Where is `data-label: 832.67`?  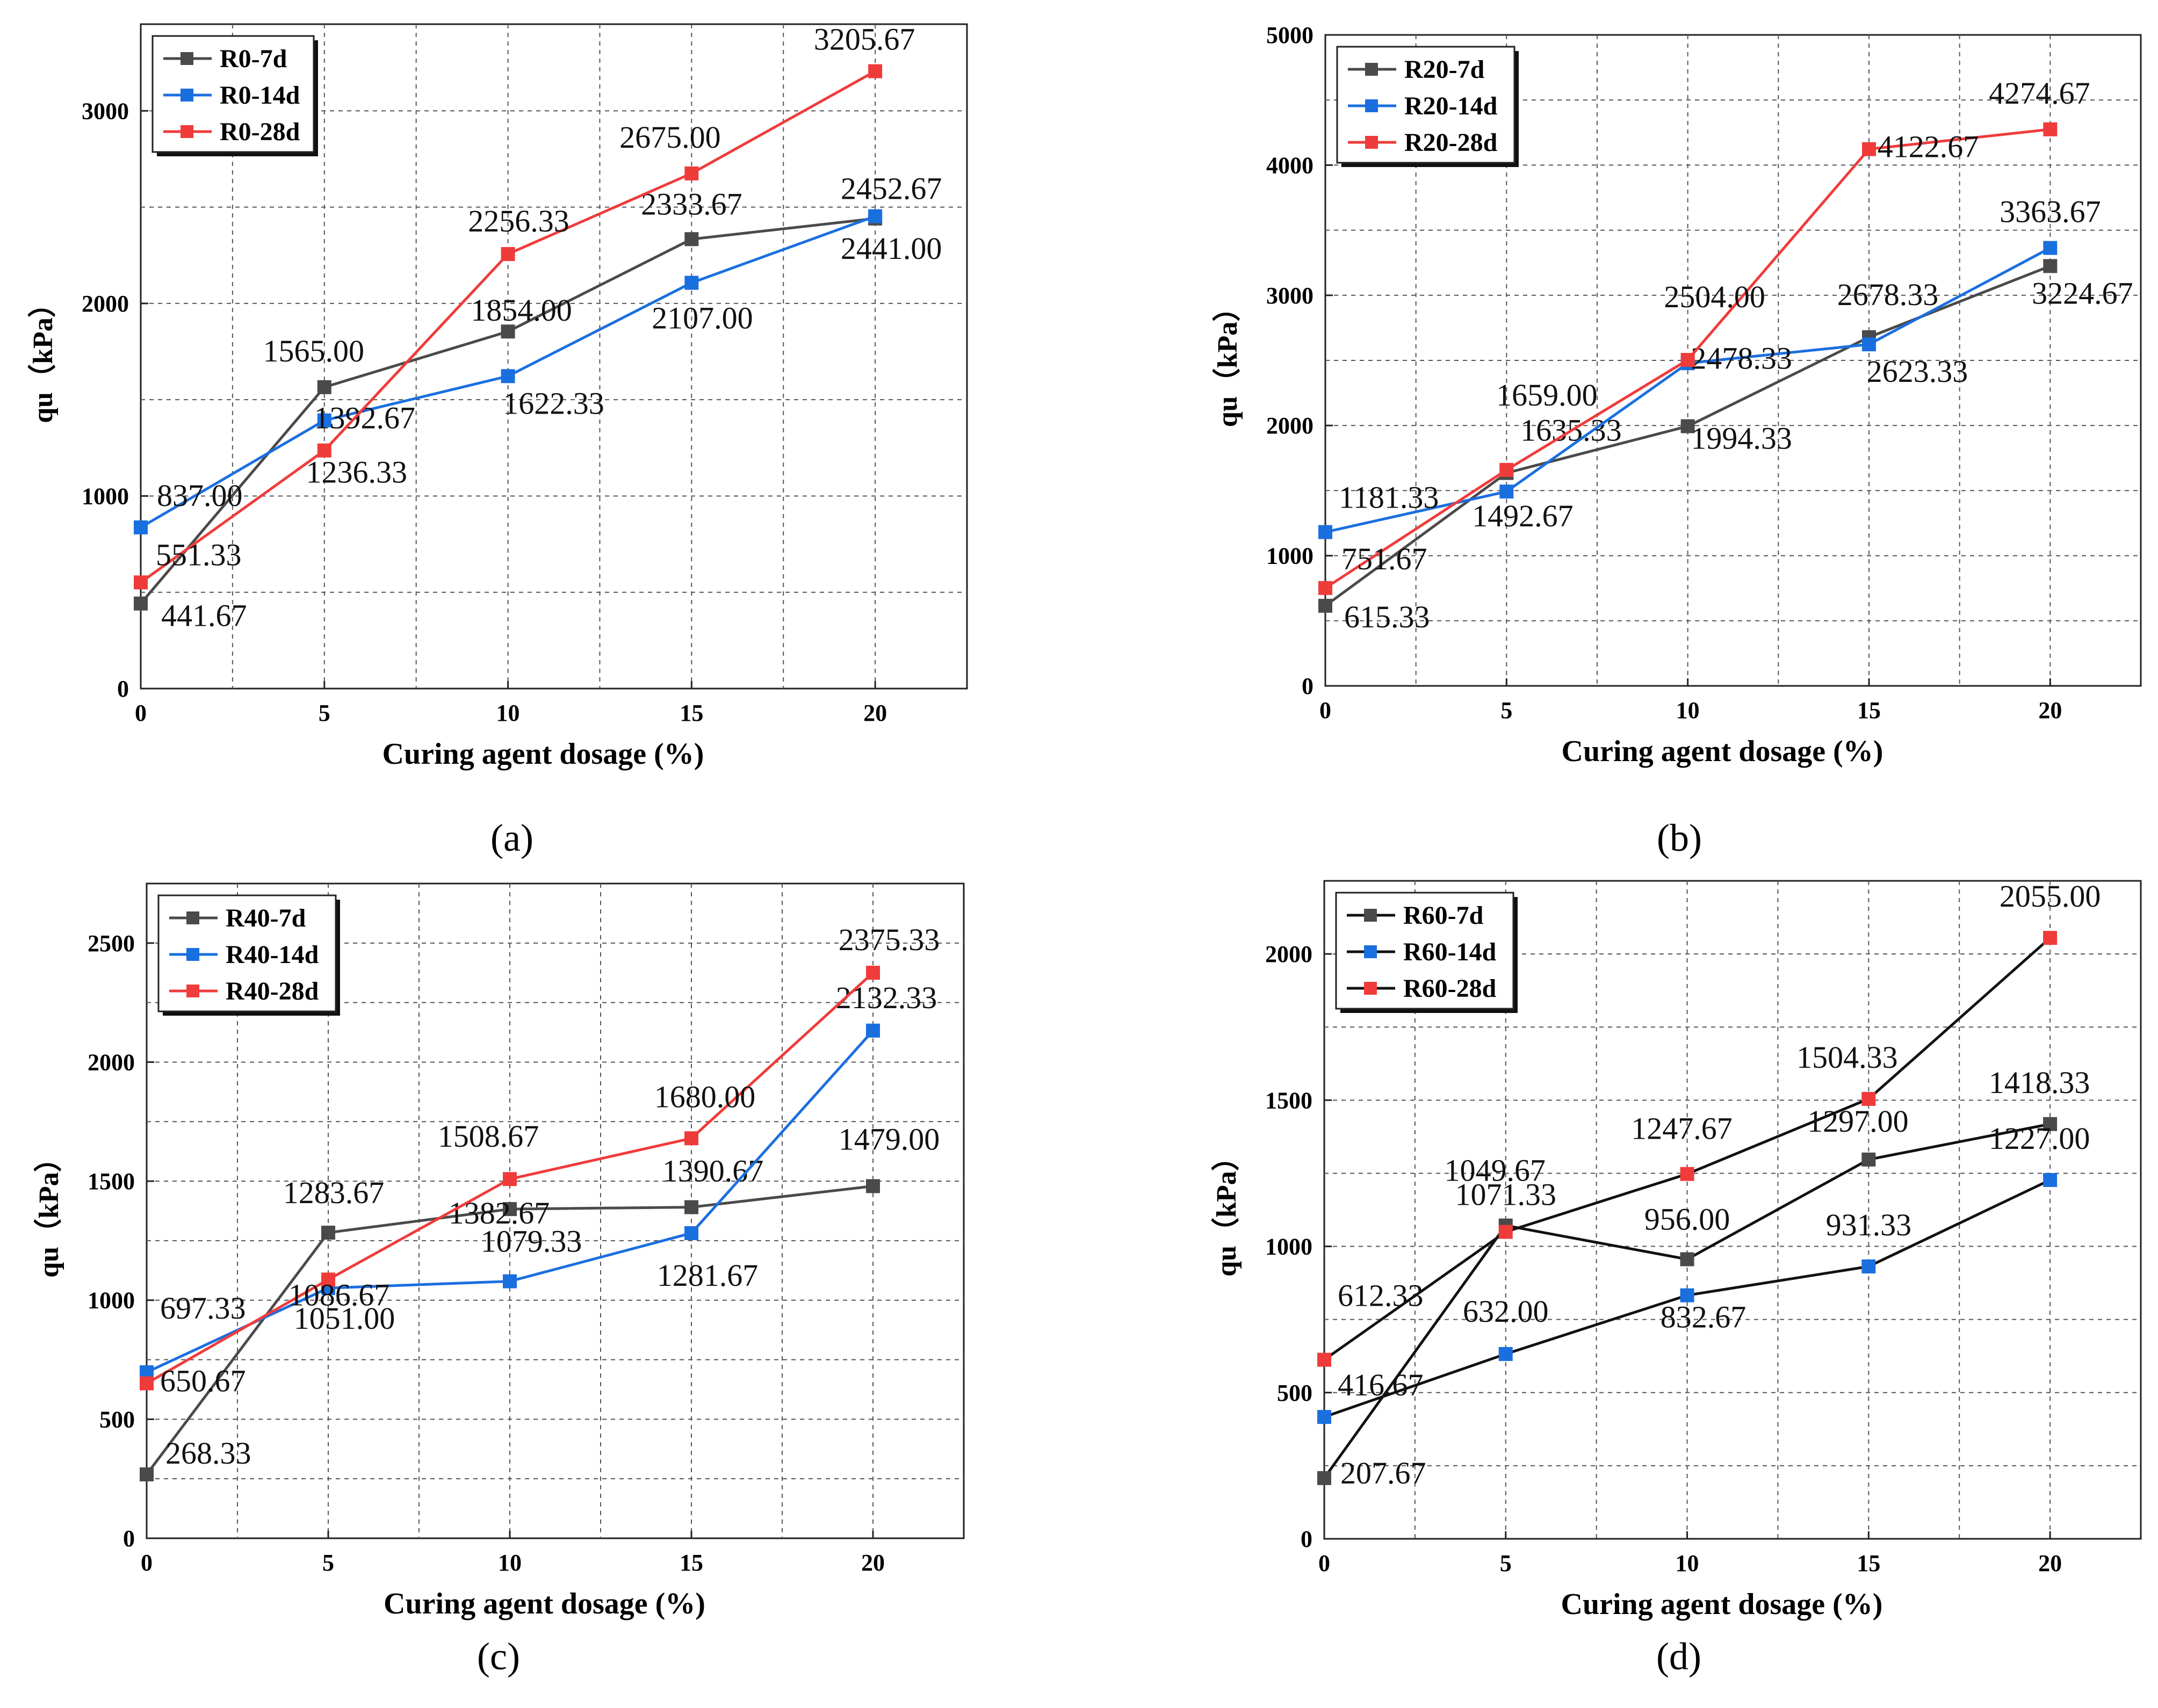
data-label: 832.67 is located at coordinates (1703, 1318).